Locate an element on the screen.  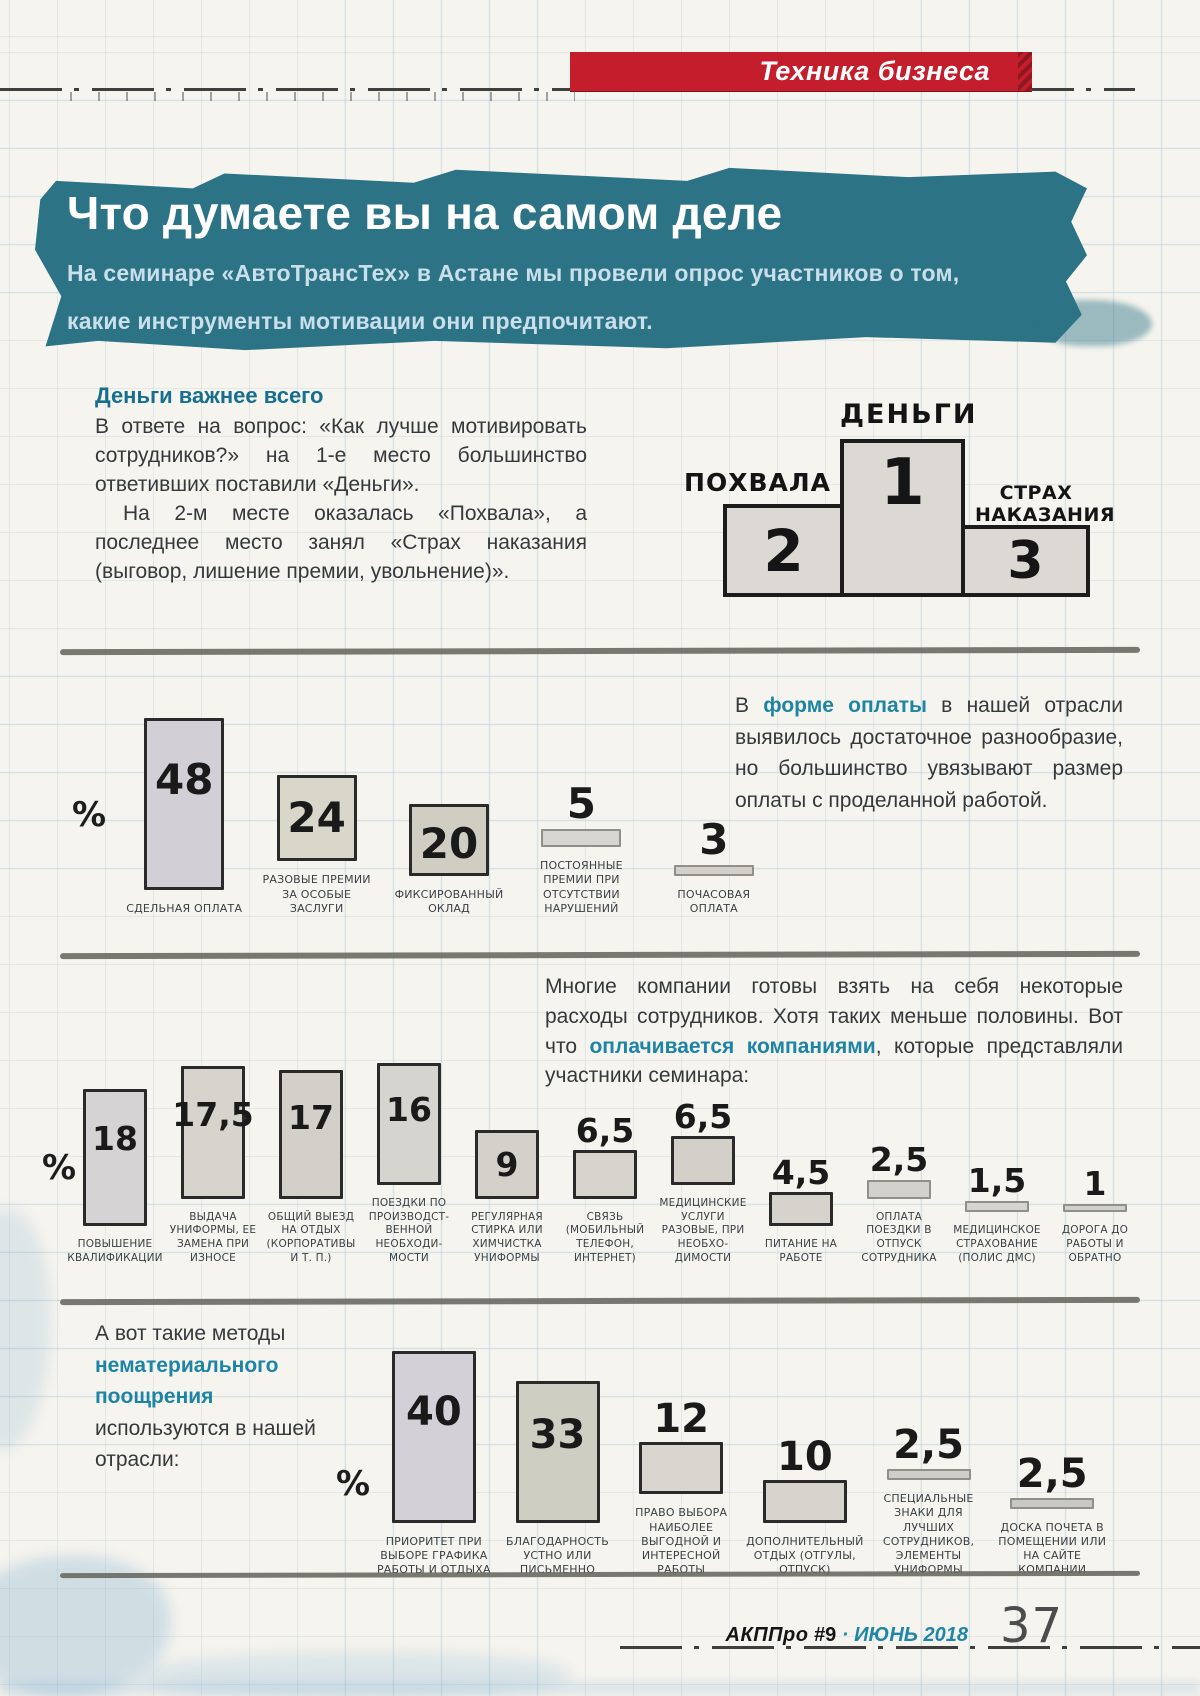
bar-value-label: 12 is located at coordinates (681, 1419).